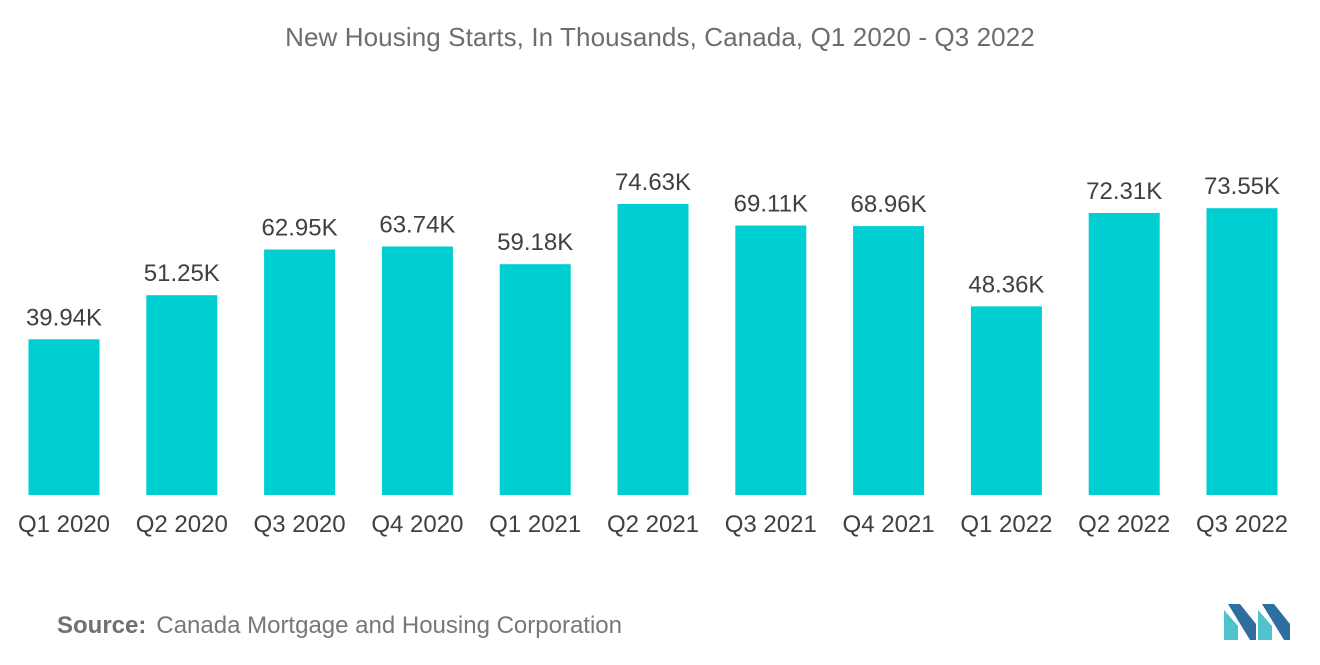 This screenshot has width=1320, height=665. I want to click on brand-logo-icon, so click(1257, 622).